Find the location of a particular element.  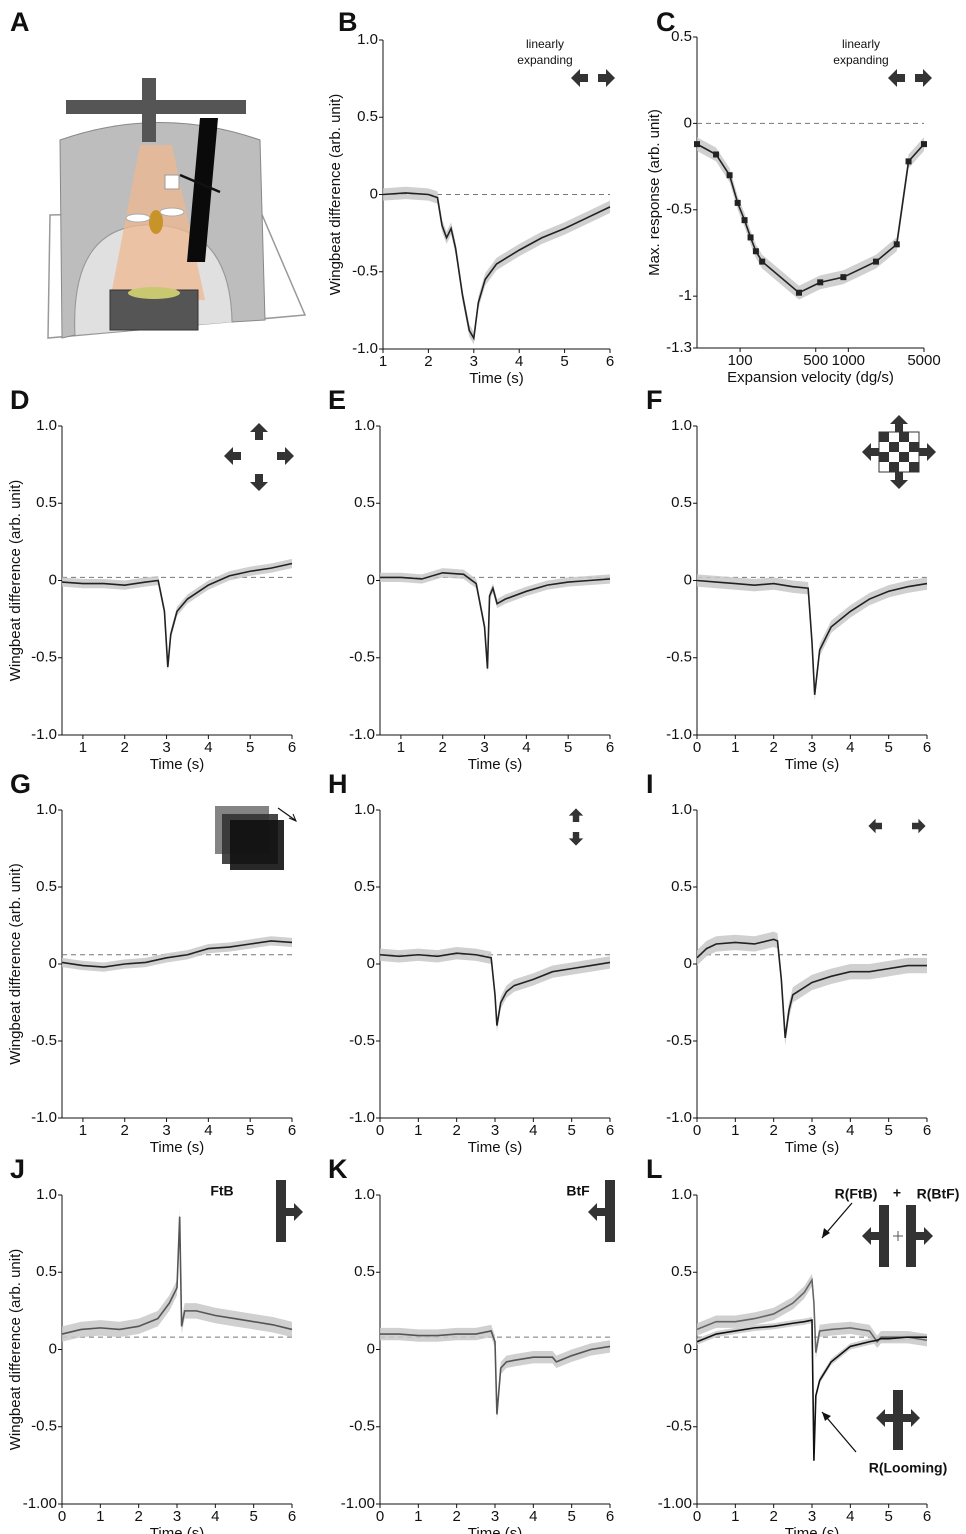

panel-label: H is located at coordinates (338, 784).